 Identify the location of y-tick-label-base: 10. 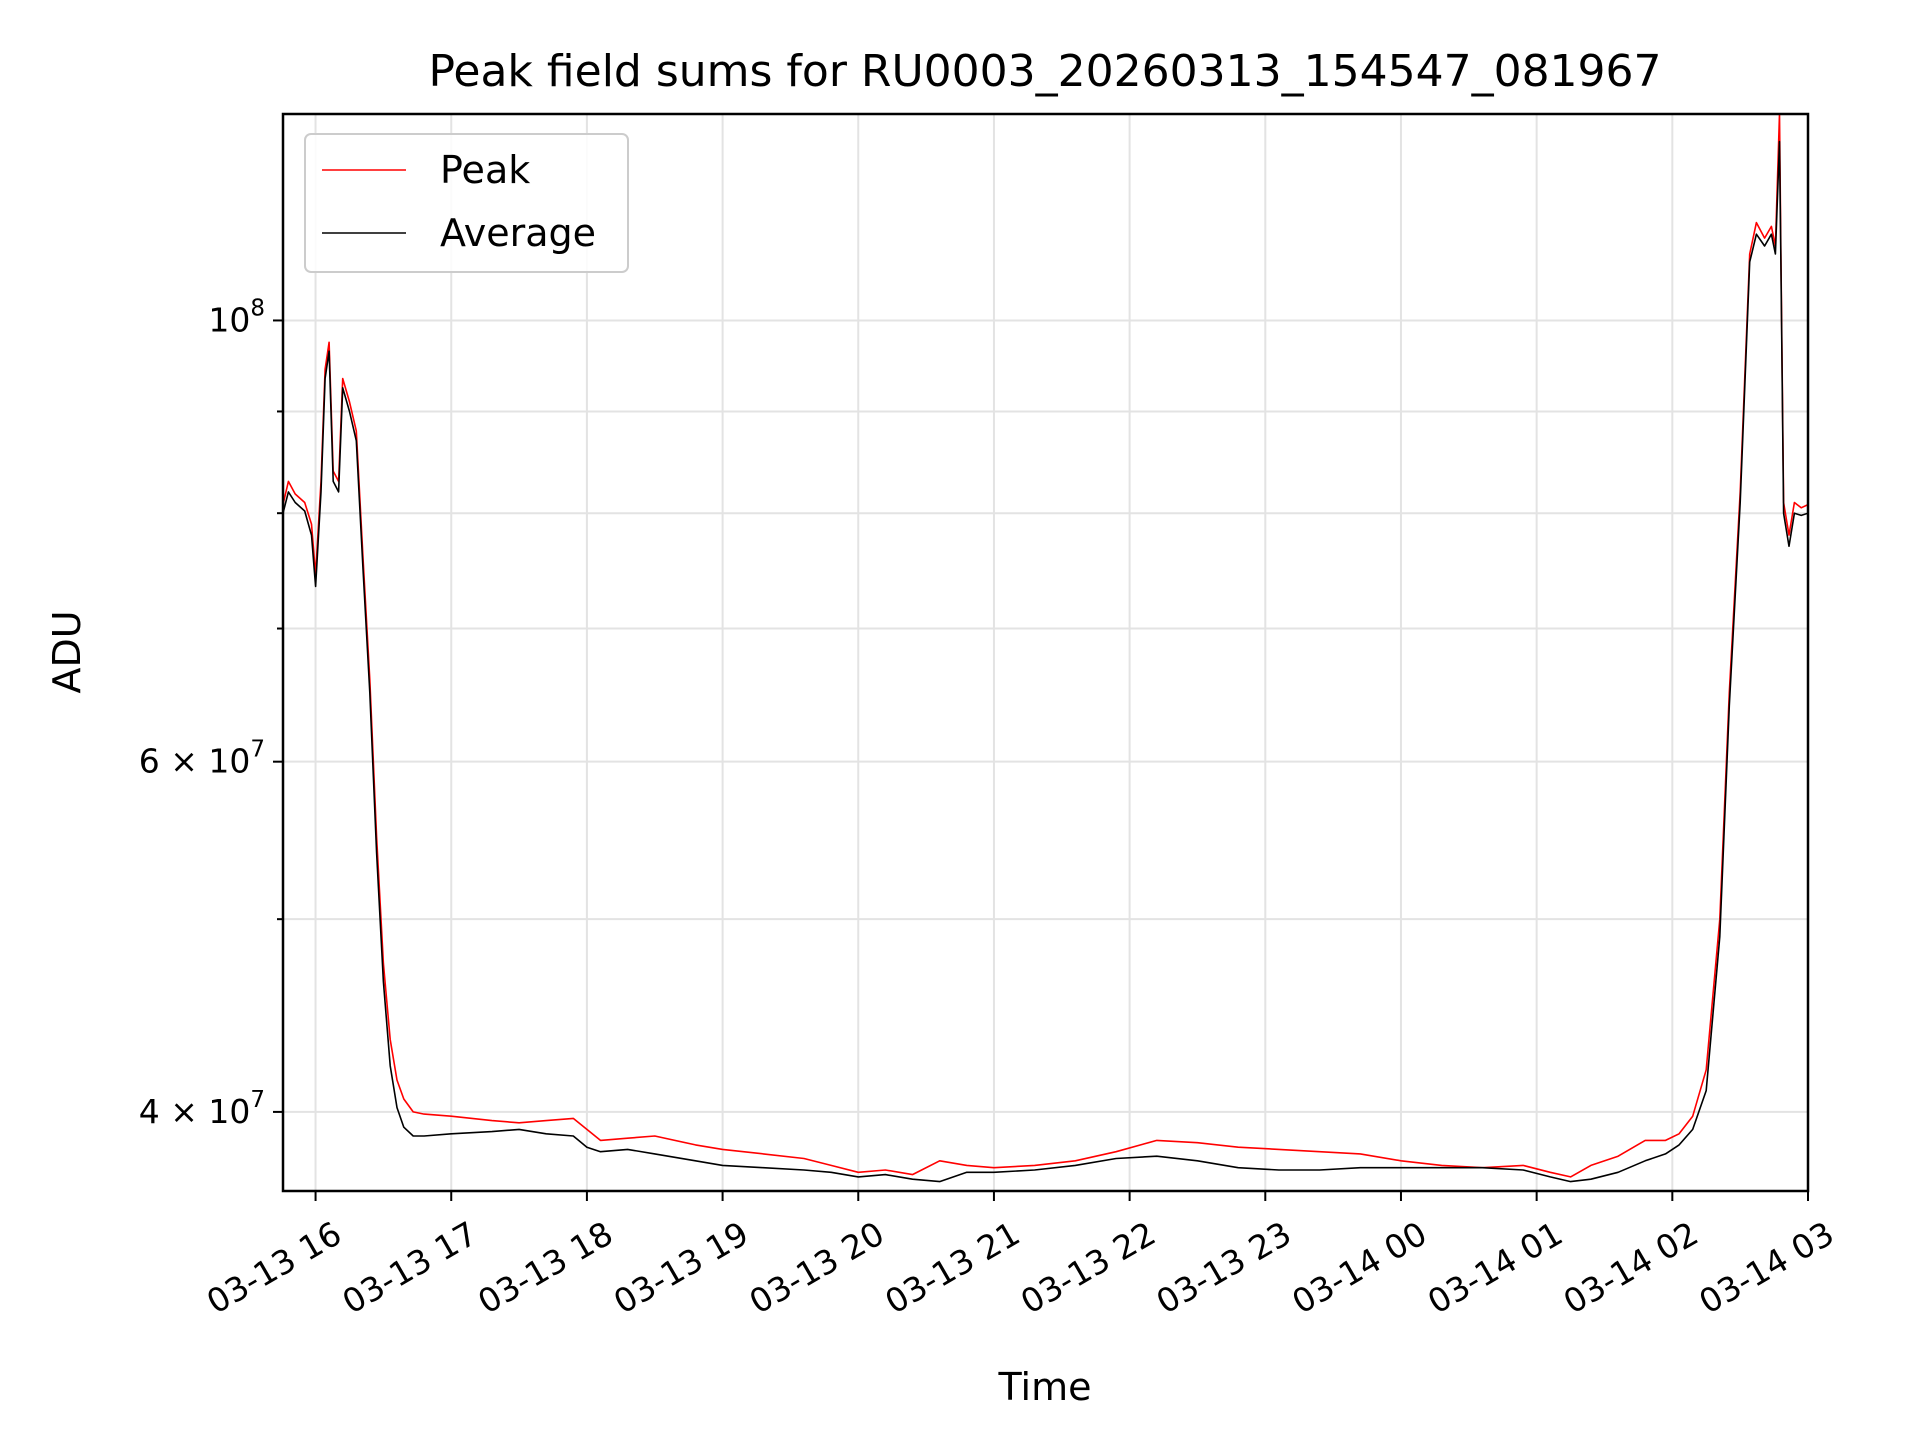
(229, 319).